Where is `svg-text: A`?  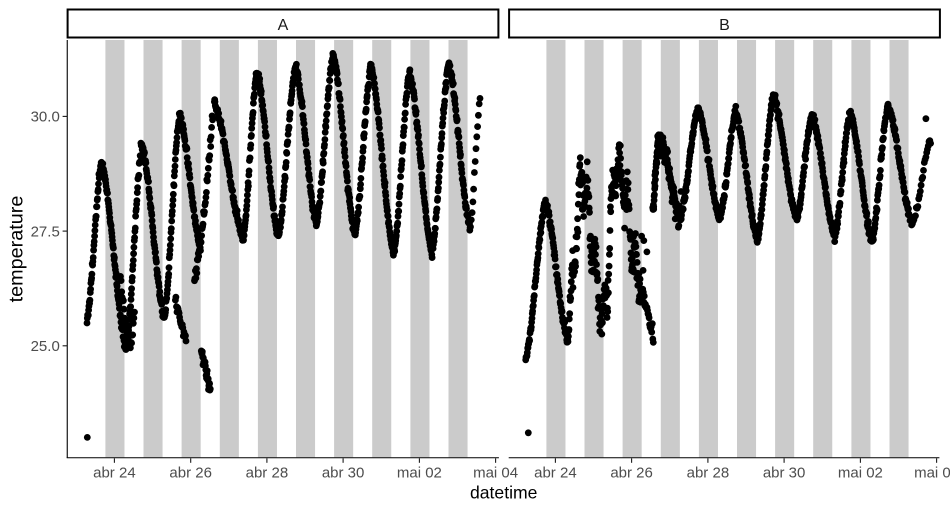 svg-text: A is located at coordinates (283, 25).